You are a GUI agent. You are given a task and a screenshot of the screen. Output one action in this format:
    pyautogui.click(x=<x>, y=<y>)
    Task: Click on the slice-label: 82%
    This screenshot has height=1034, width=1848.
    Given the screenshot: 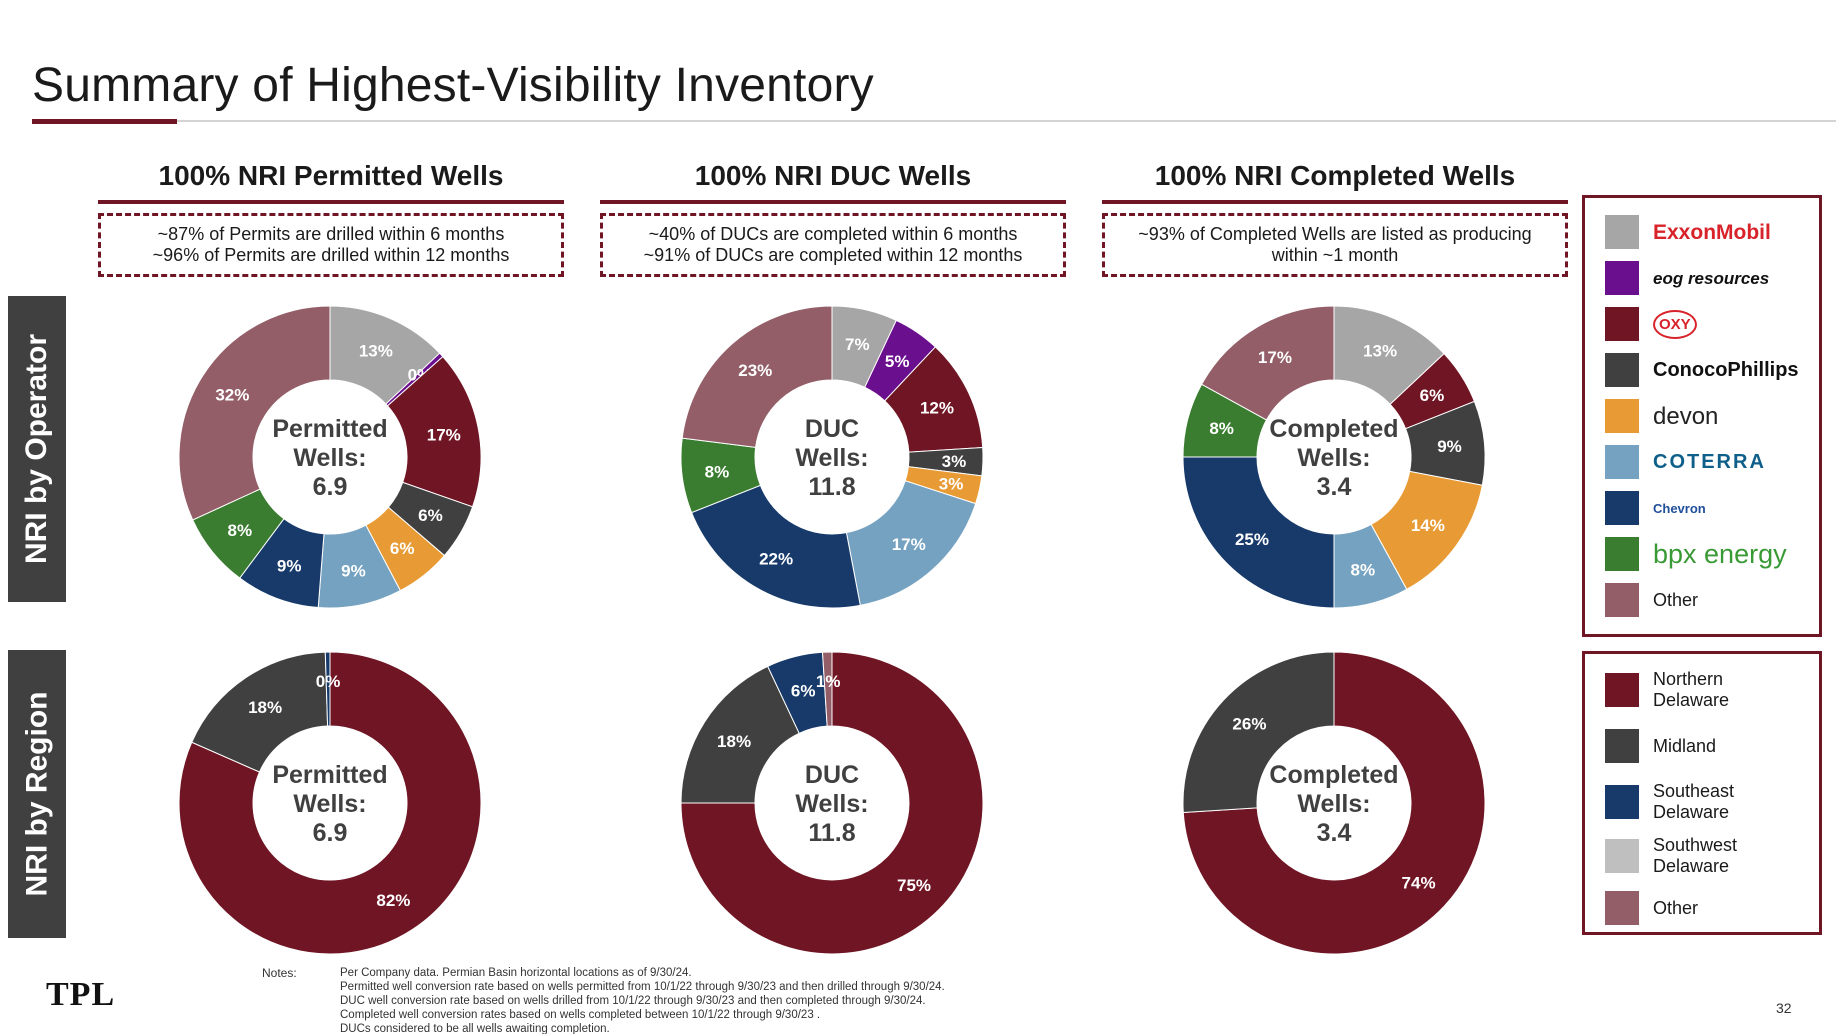 What is the action you would take?
    pyautogui.click(x=393, y=900)
    